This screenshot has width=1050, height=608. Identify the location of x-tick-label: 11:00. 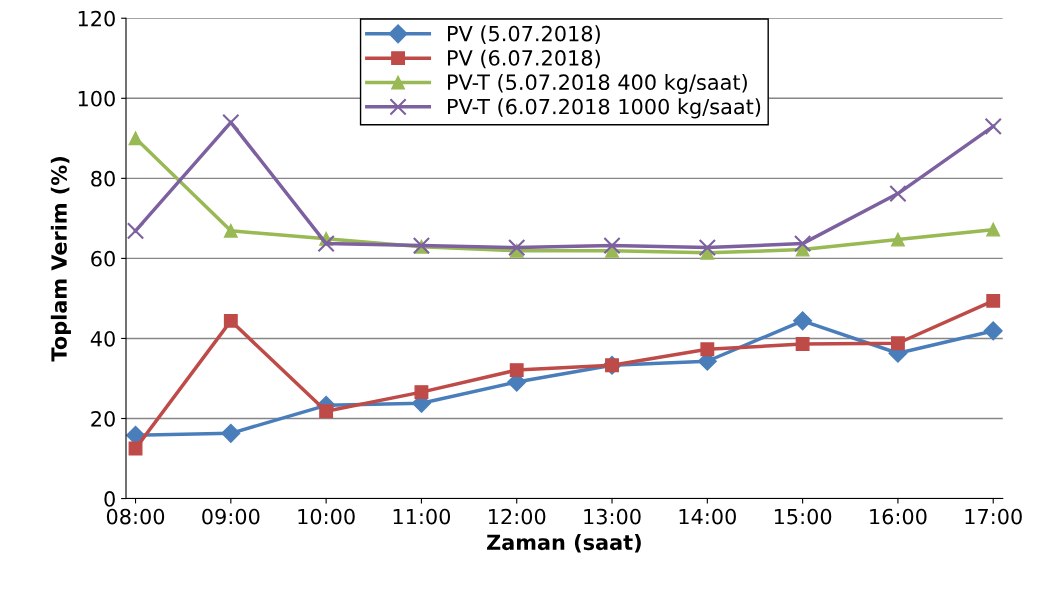
(422, 516).